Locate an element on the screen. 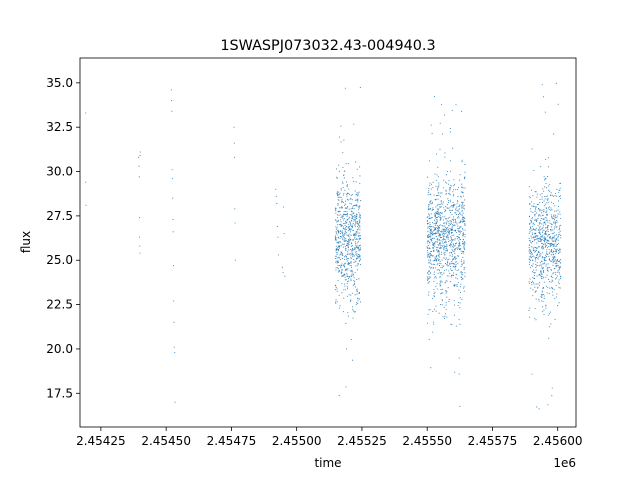 The image size is (640, 484). y-tick-label: 17.5 is located at coordinates (59, 393).